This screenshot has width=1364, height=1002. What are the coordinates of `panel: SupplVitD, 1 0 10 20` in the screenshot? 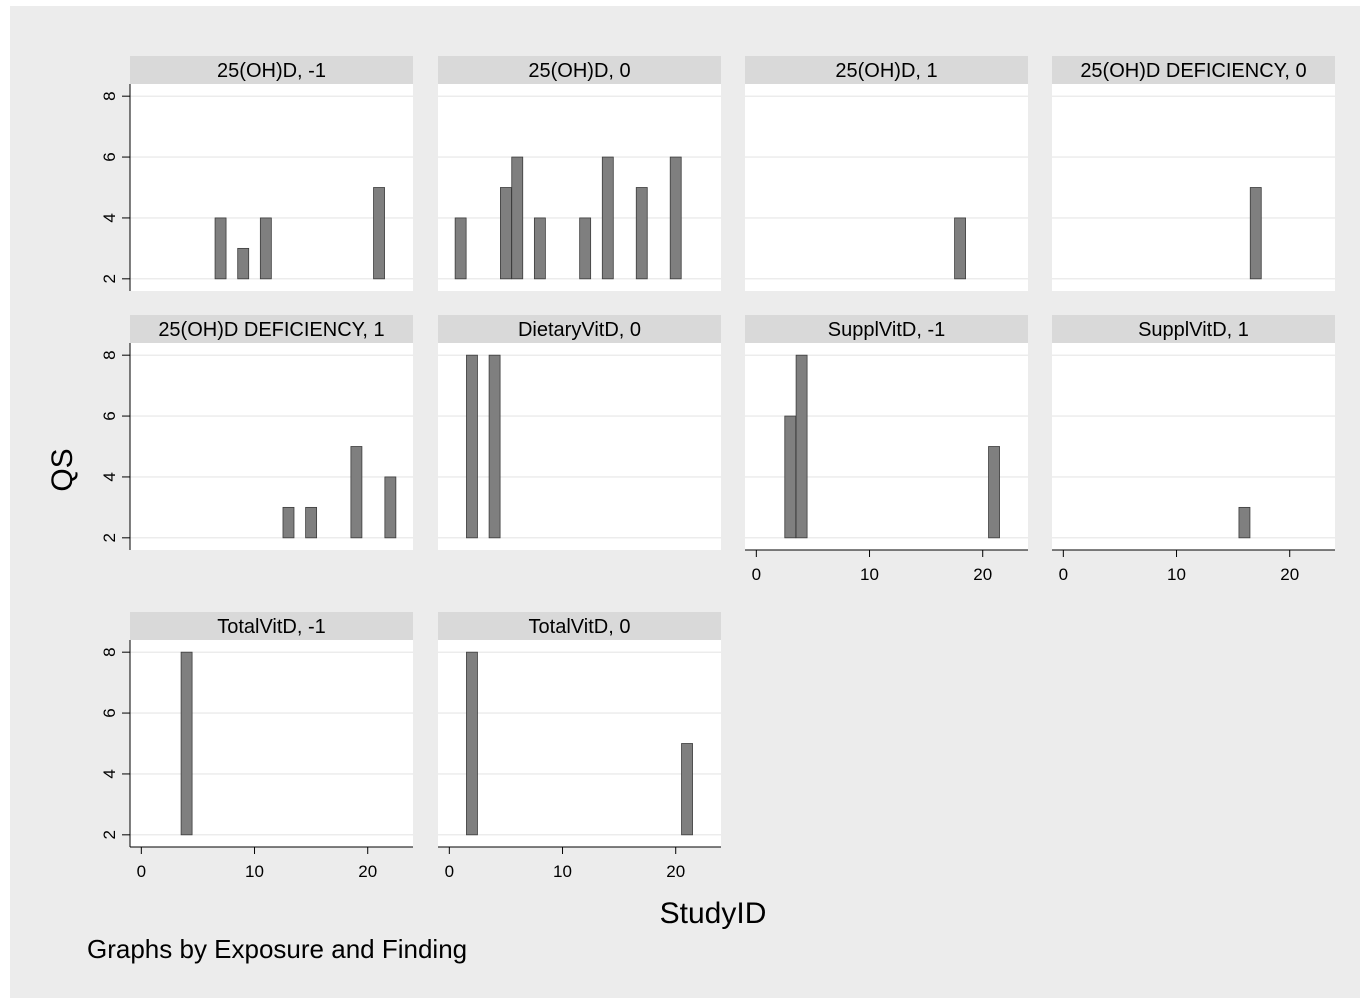 It's located at (1193, 449).